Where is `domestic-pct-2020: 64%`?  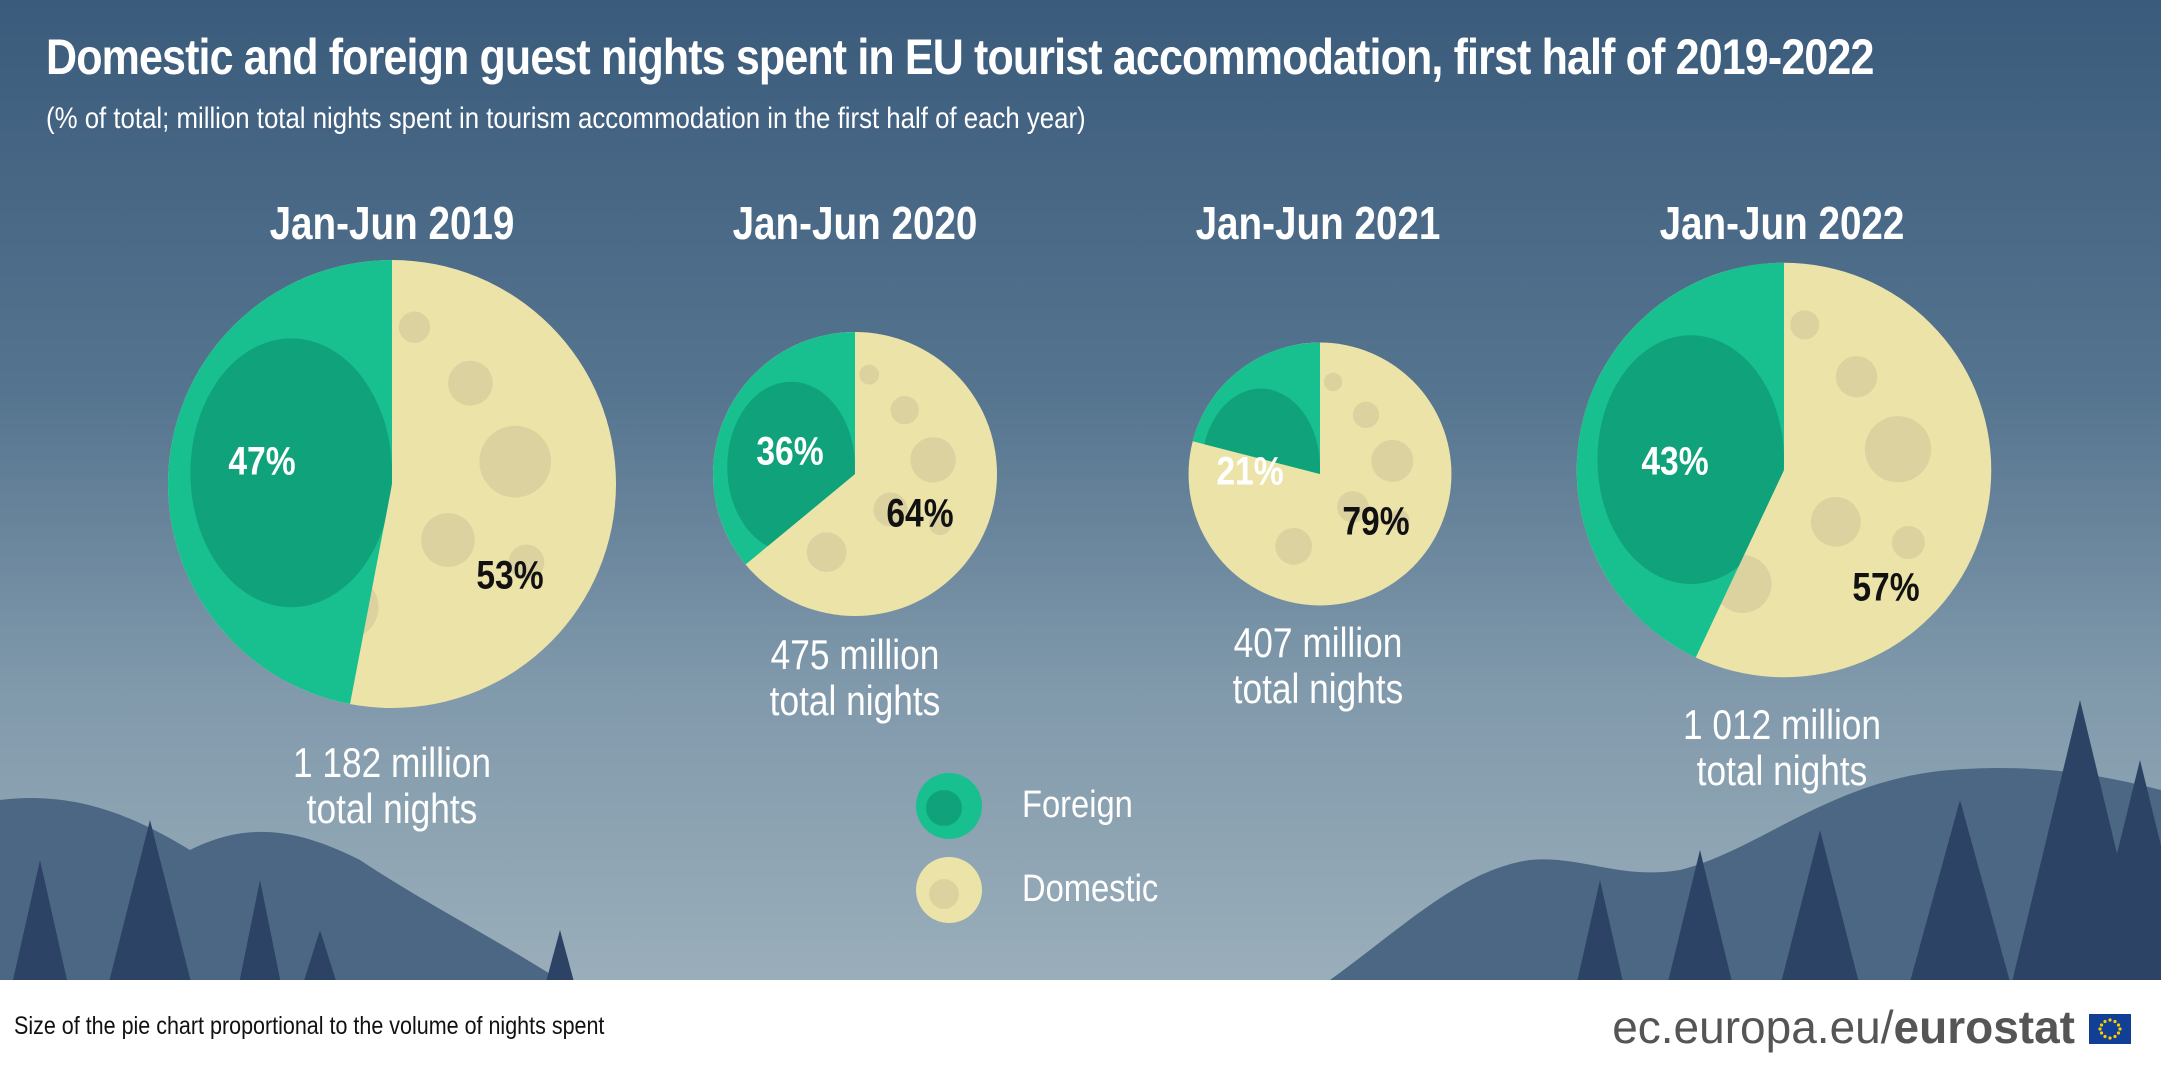 domestic-pct-2020: 64% is located at coordinates (920, 513).